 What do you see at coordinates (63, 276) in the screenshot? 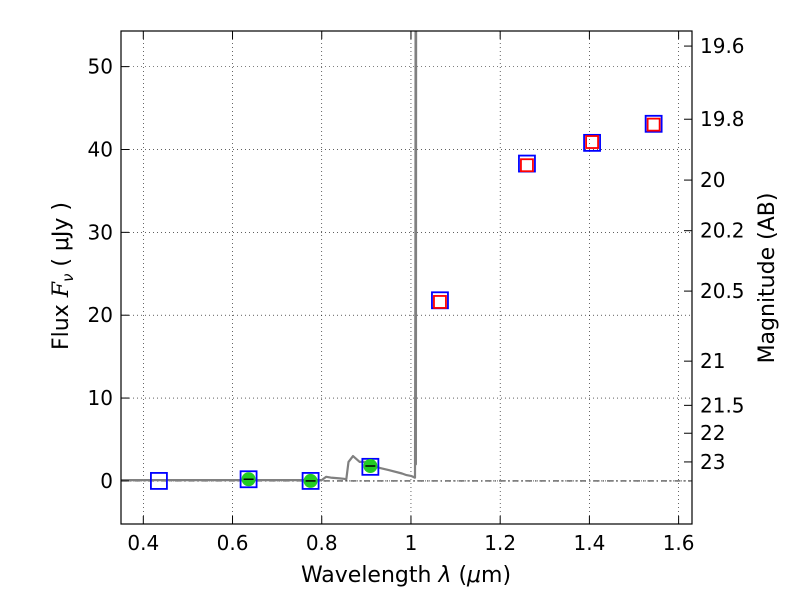
I see `y-axis-label: Flux Fν ( μJy )` at bounding box center [63, 276].